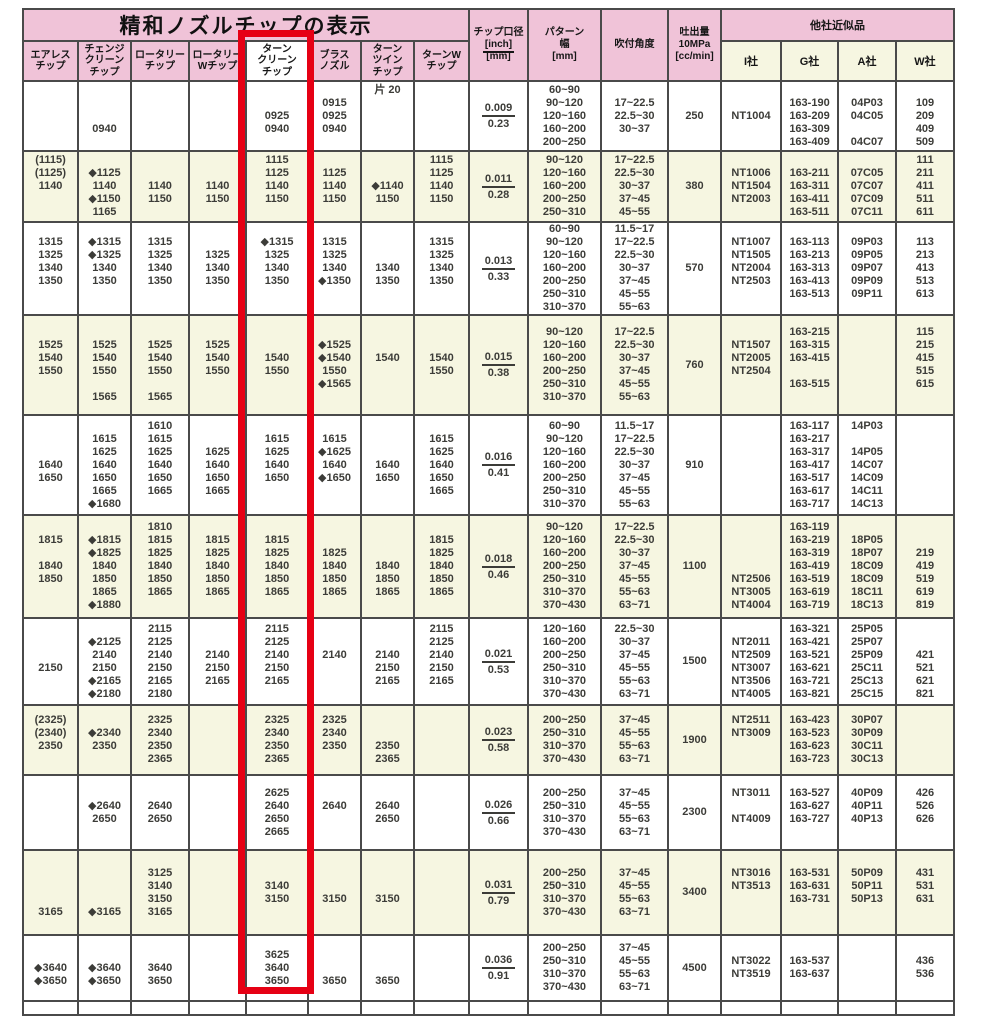  Describe the element at coordinates (694, 740) in the screenshot. I see `cell-flow: 1900` at that location.